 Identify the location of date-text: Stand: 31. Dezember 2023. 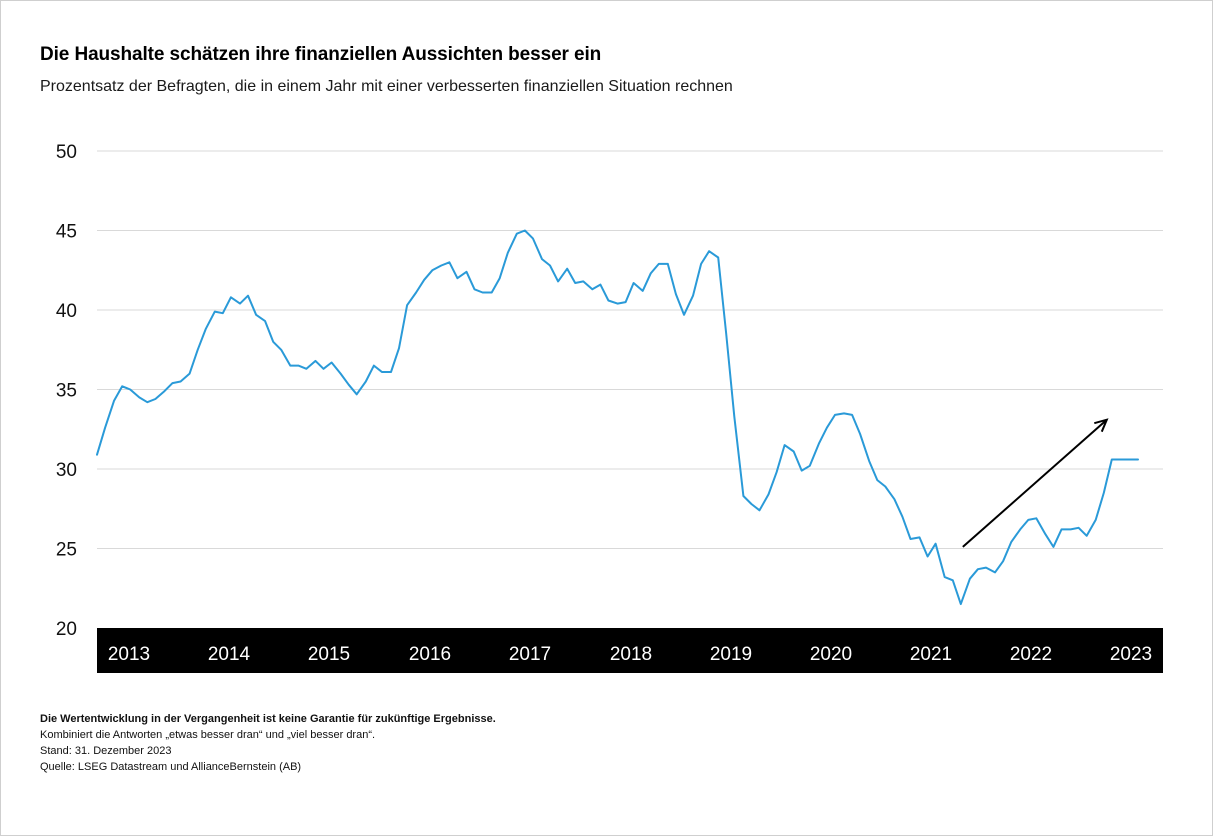
(106, 751).